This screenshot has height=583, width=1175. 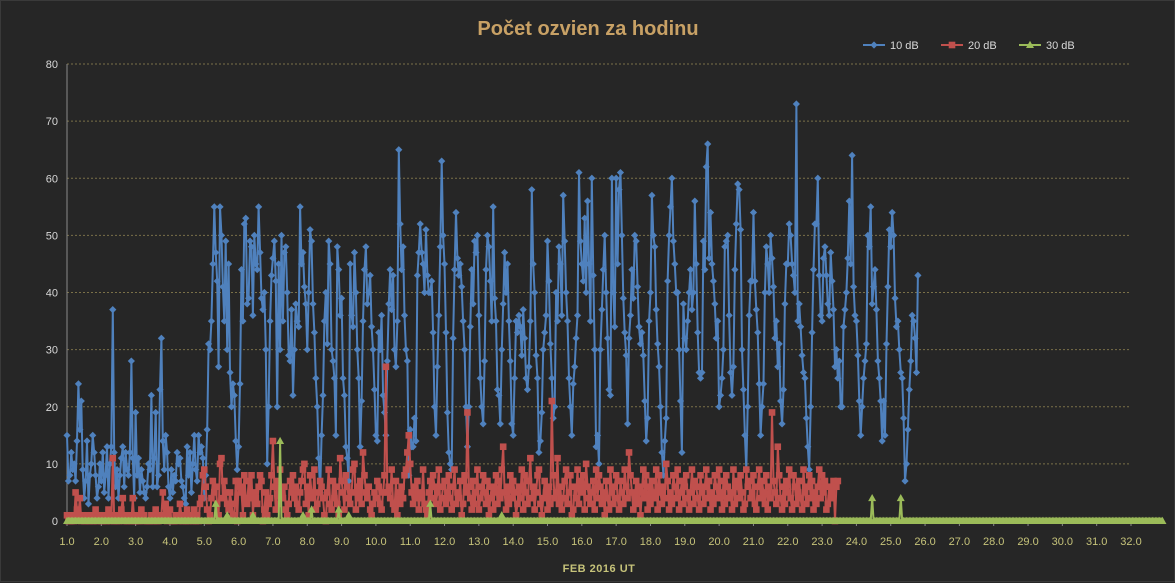 I want to click on x-tick-label: 14.0, so click(x=512, y=542).